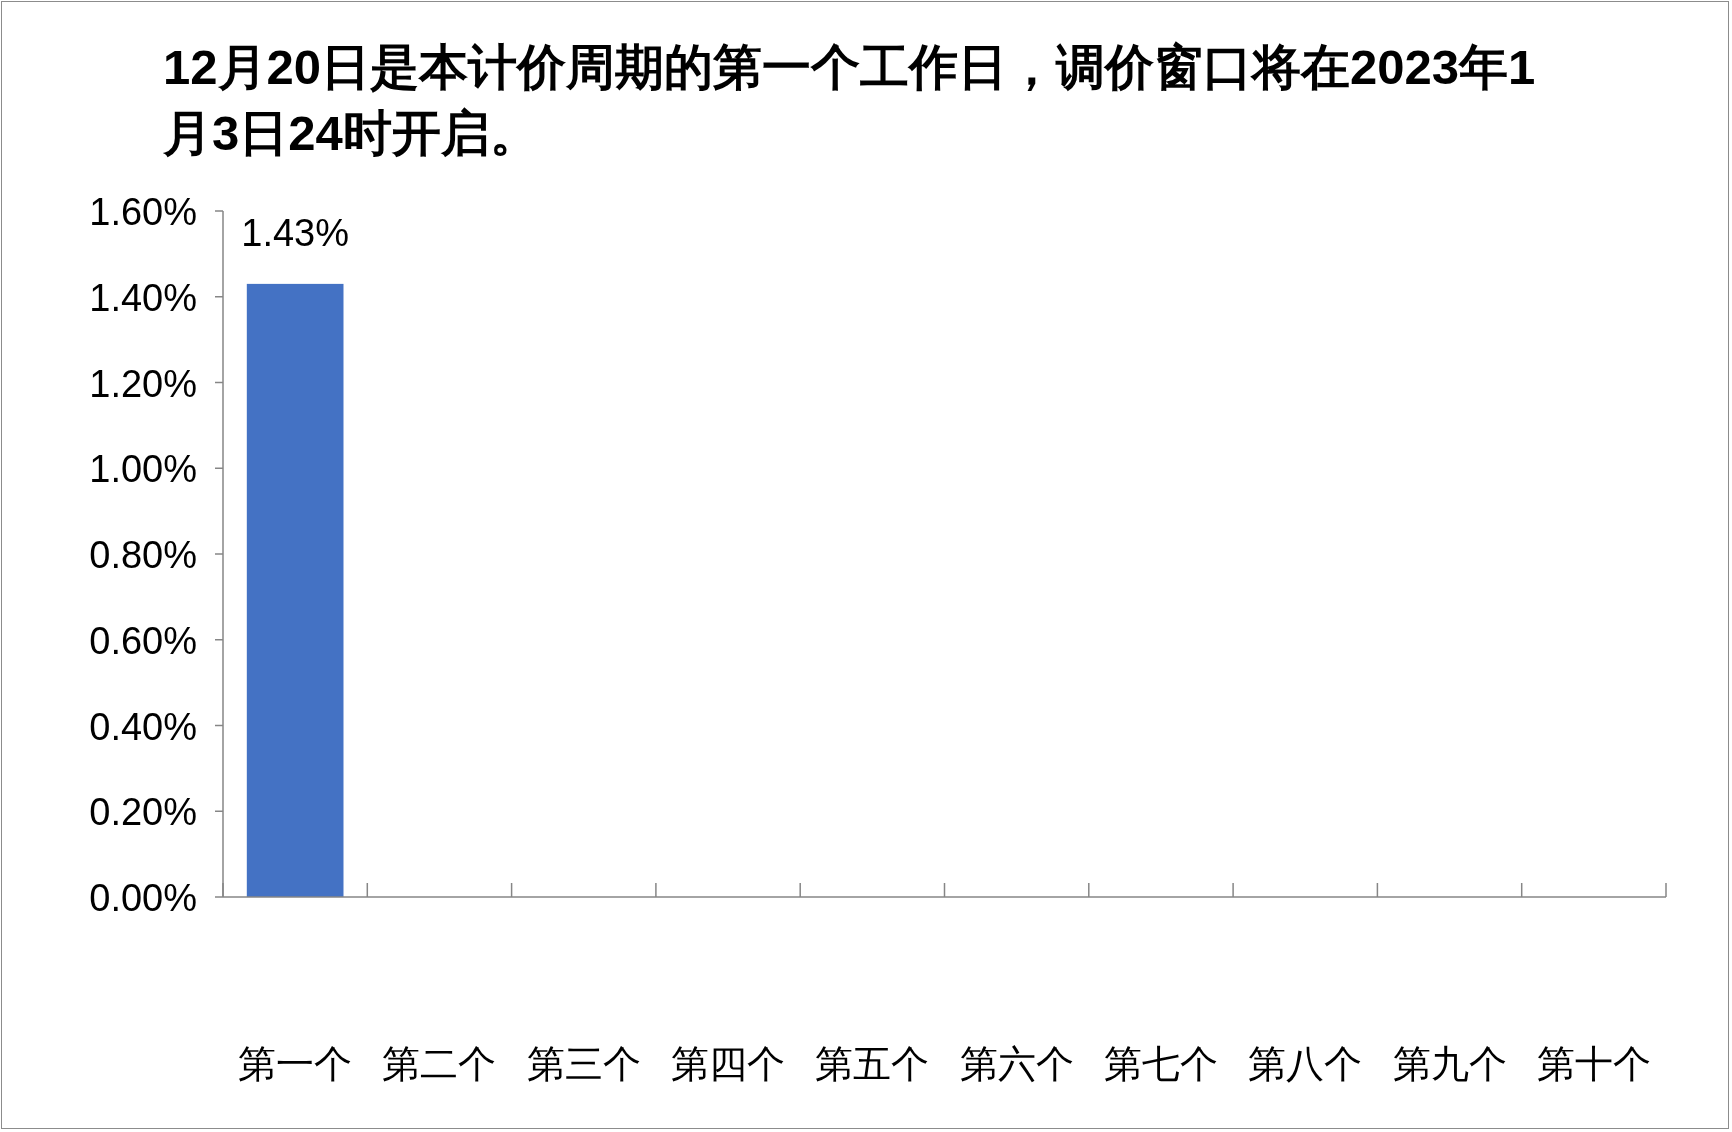 The height and width of the screenshot is (1132, 1732). What do you see at coordinates (1449, 1064) in the screenshot?
I see `x-tick-label: 第九个` at bounding box center [1449, 1064].